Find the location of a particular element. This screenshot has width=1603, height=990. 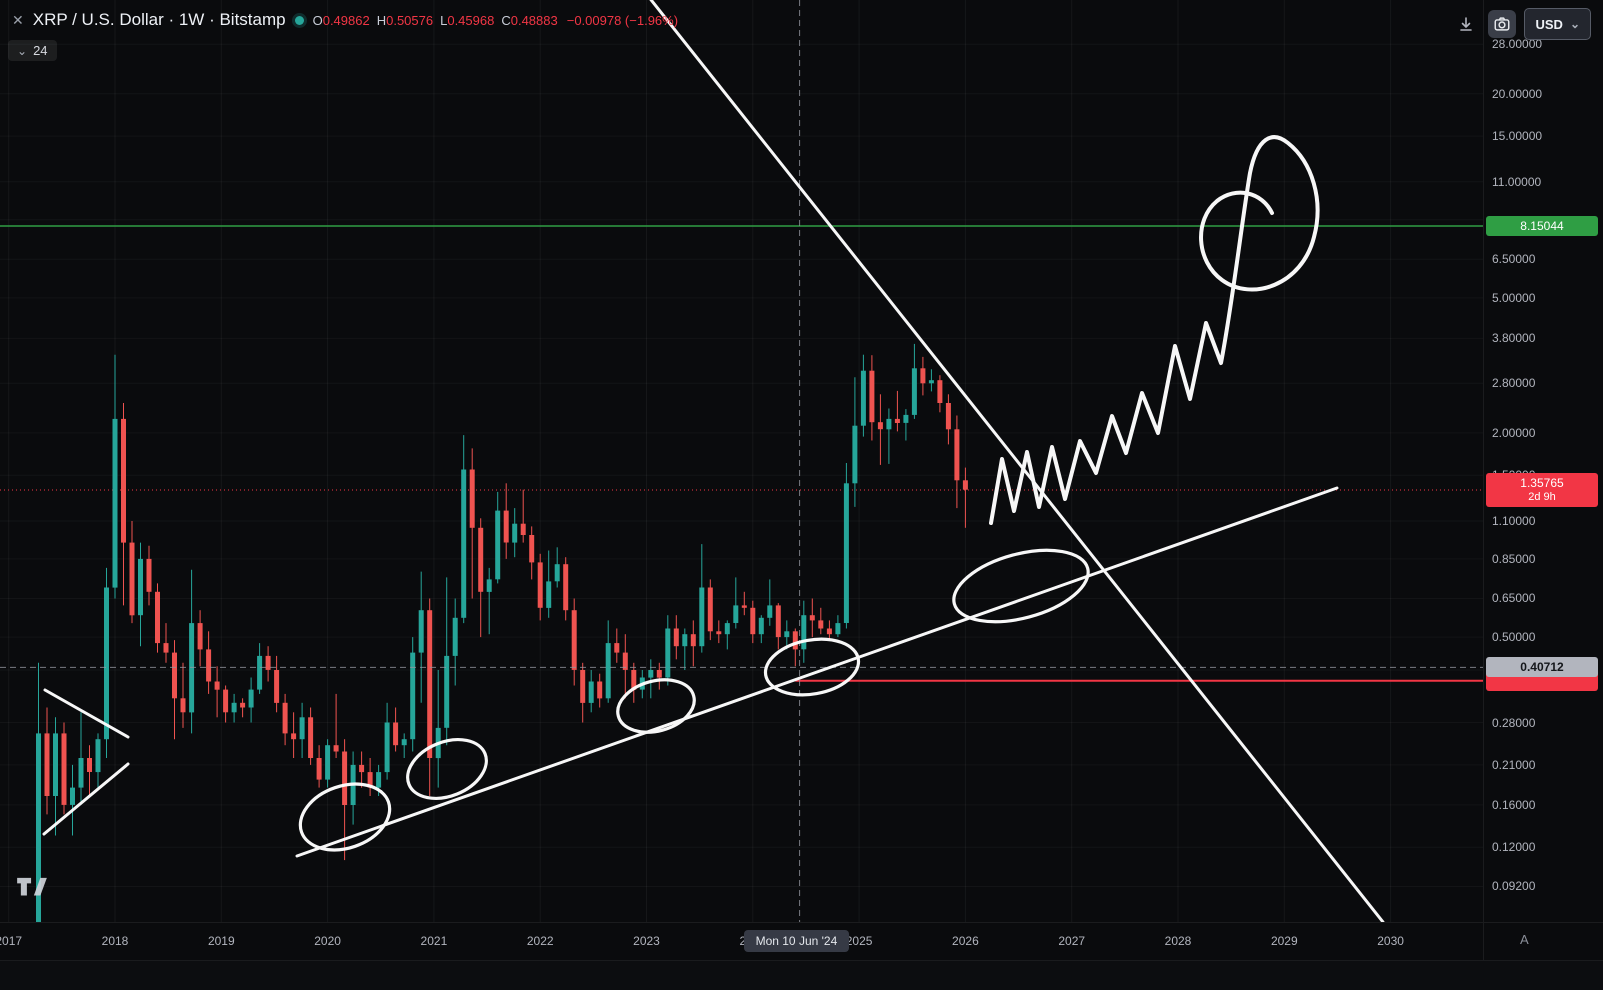

download-button is located at coordinates (1466, 24).